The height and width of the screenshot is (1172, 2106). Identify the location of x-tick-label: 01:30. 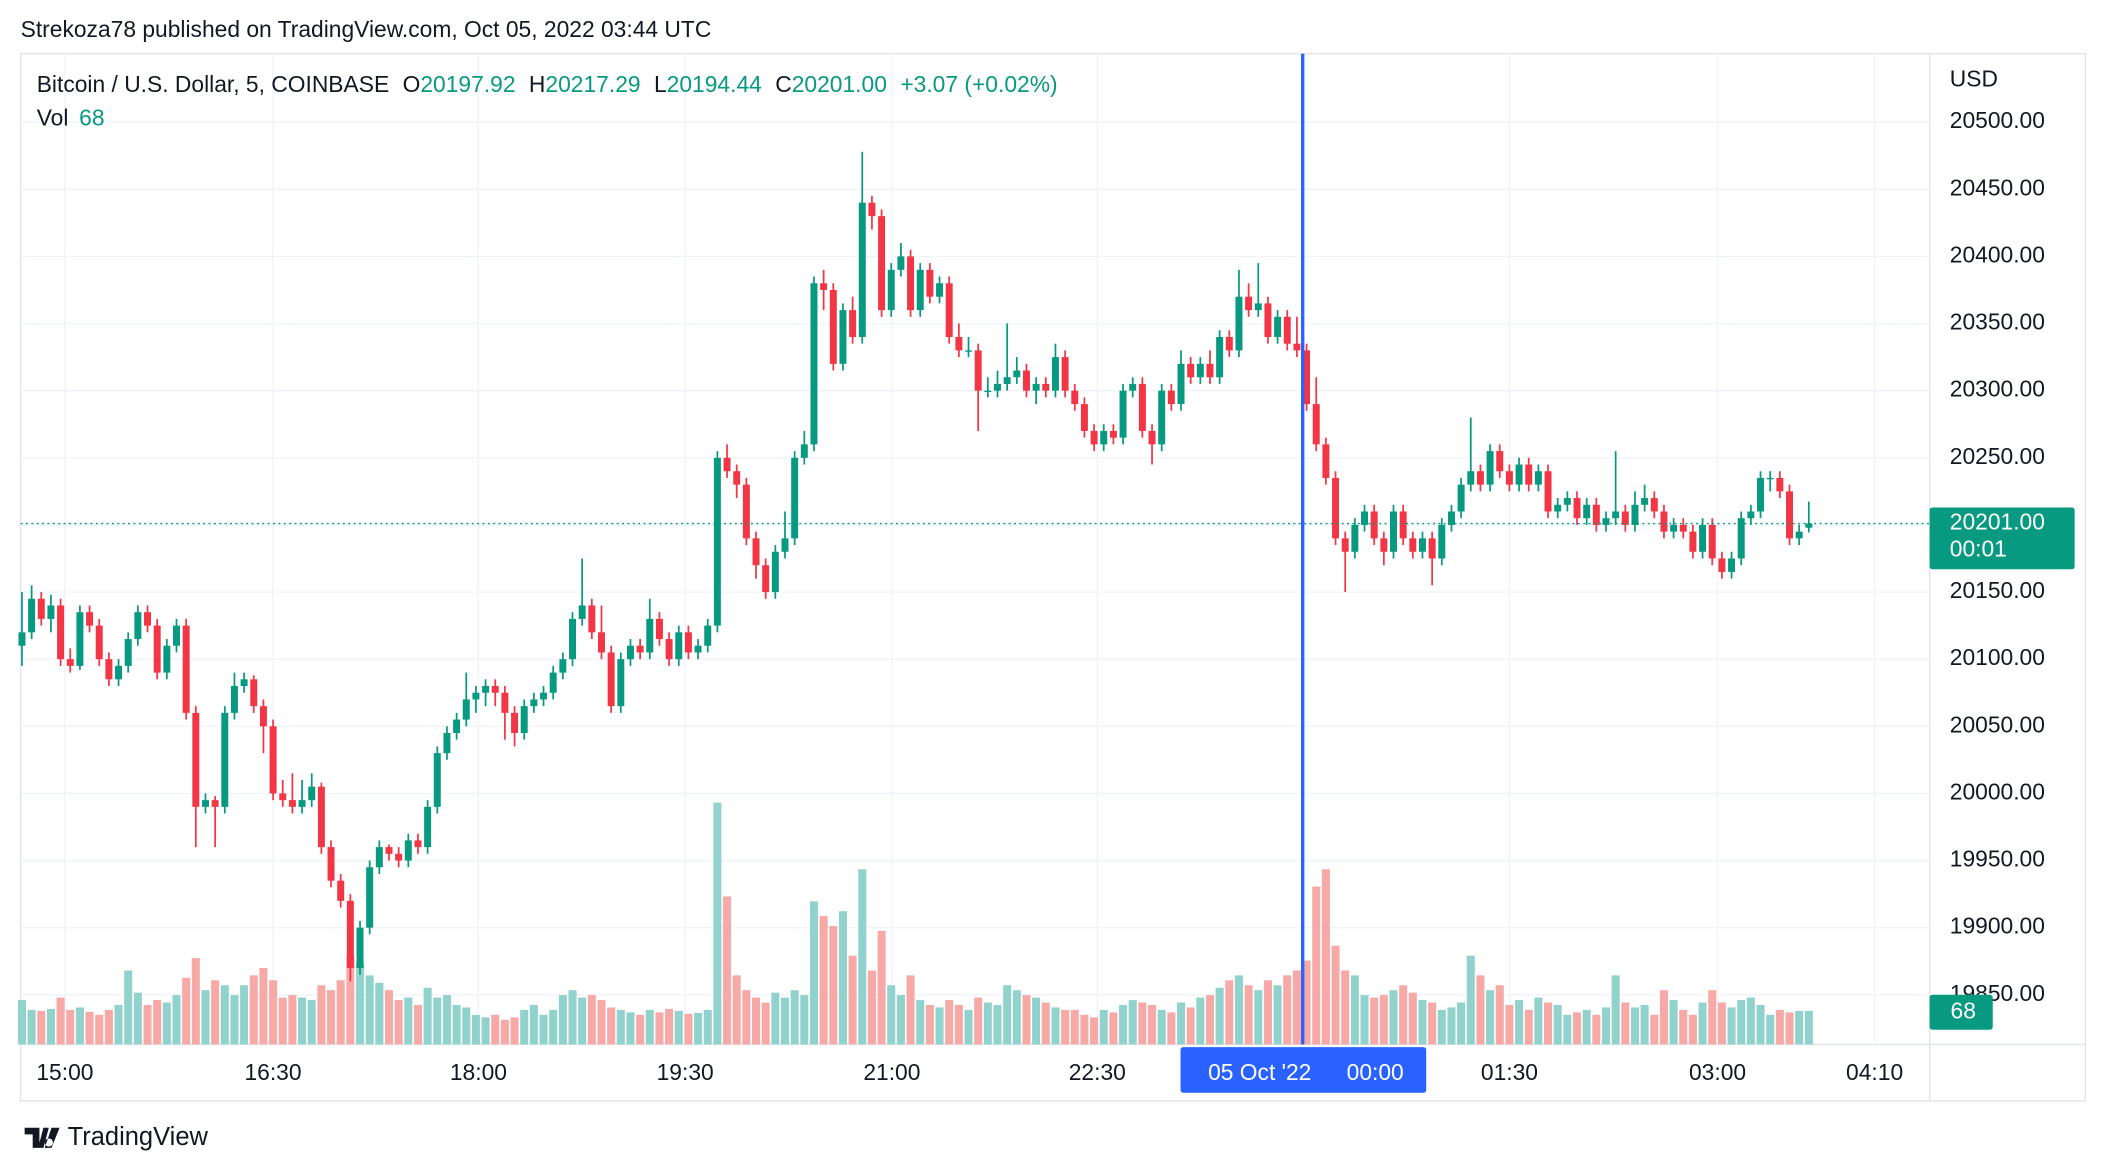
(1509, 1072).